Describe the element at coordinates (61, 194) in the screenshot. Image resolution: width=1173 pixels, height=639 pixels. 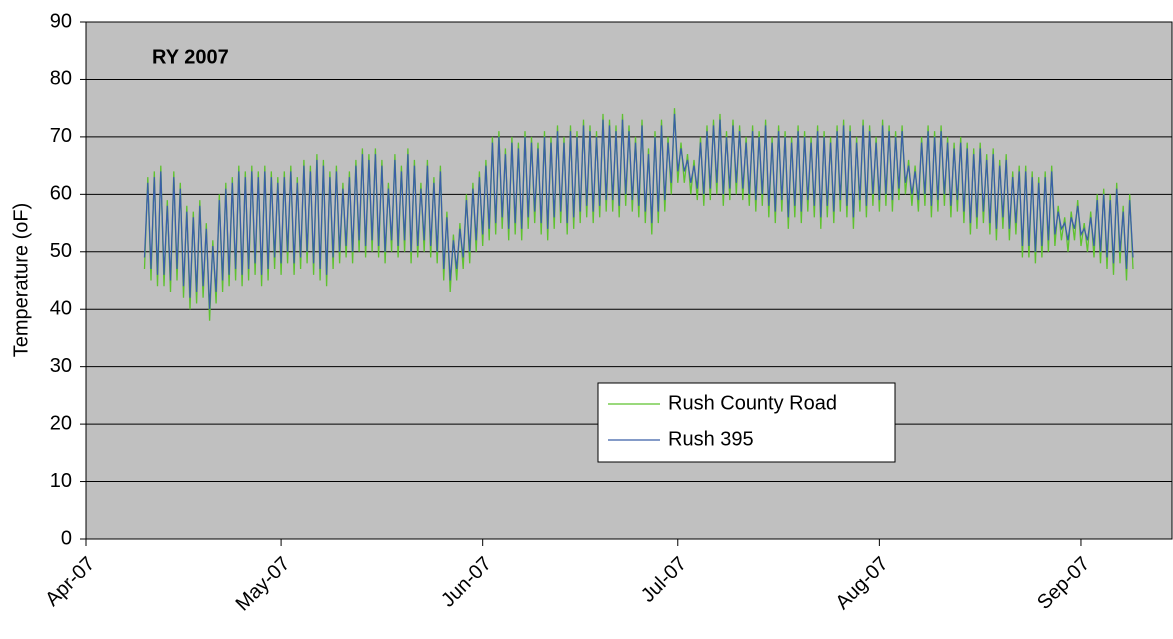
I see `y-tick-label: 60` at that location.